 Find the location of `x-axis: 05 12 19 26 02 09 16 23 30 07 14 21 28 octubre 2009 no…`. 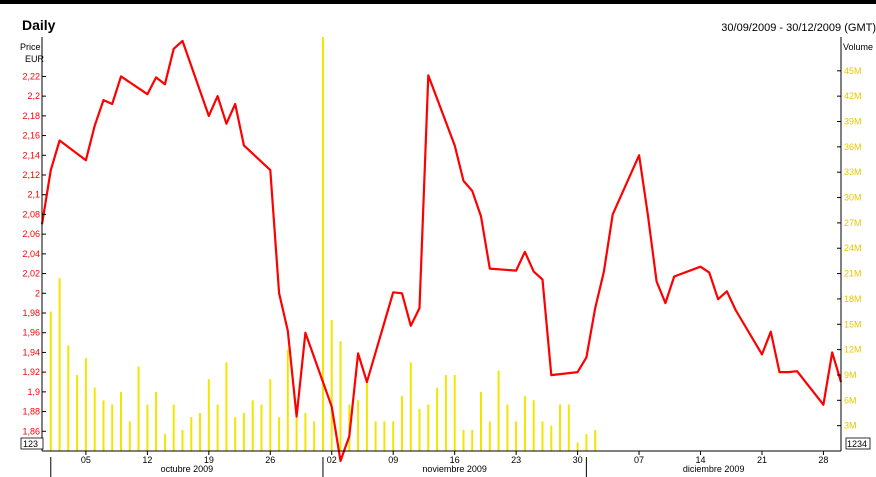

x-axis: 05 12 19 26 02 09 16 23 30 07 14 21 28 octubre 2009 no… is located at coordinates (439, 464).